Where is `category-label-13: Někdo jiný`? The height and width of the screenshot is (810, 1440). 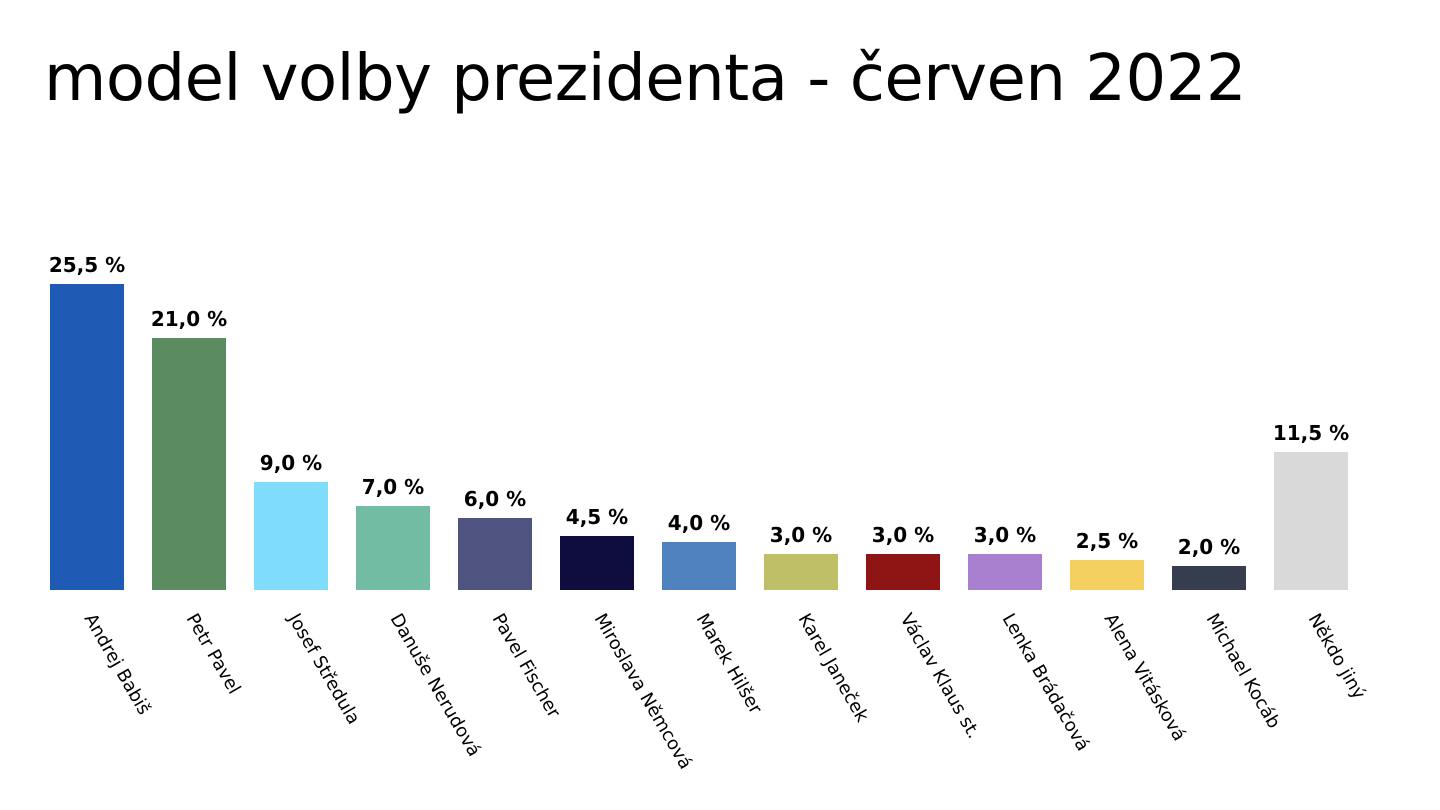 category-label-13: Někdo jiný is located at coordinates (1337, 656).